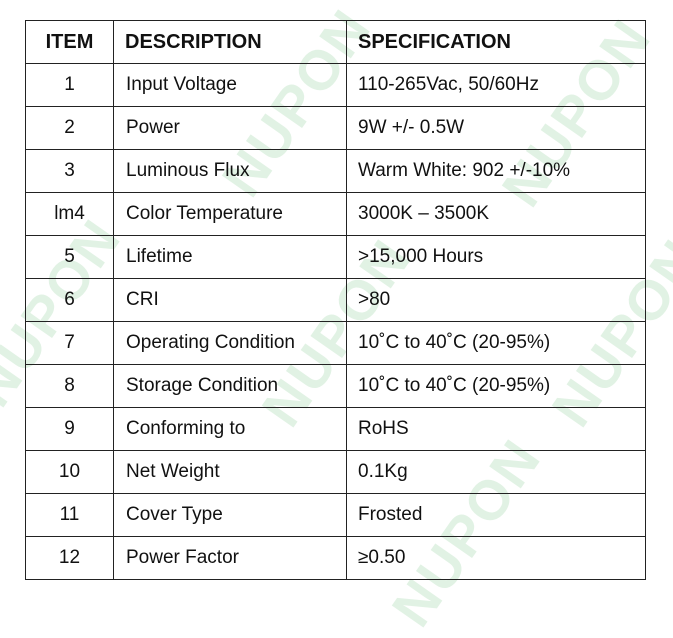 This screenshot has width=673, height=638. I want to click on table-row: 12 Power Factor ≥0.50, so click(335, 558).